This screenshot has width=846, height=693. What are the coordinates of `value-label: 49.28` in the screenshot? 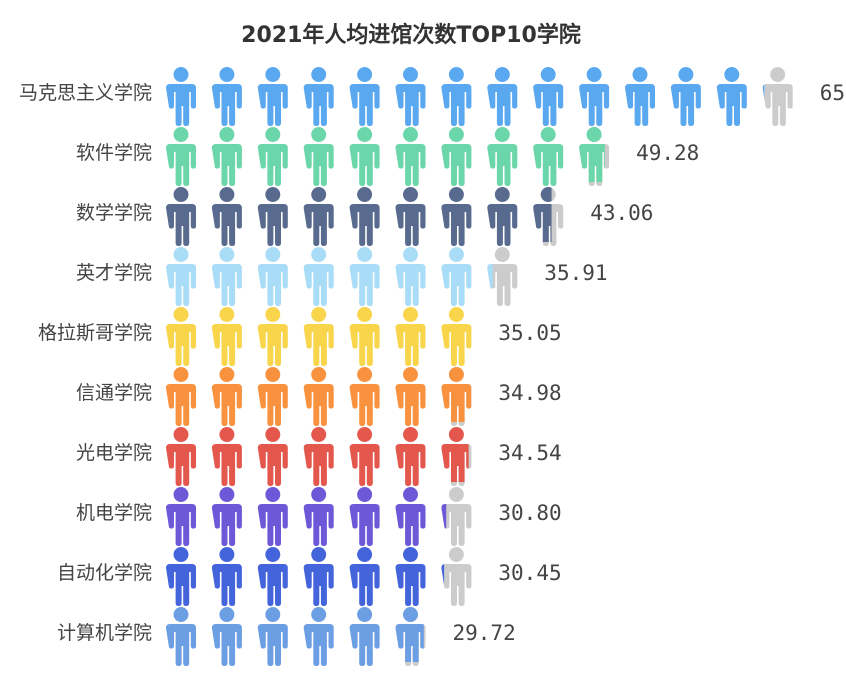 It's located at (667, 153).